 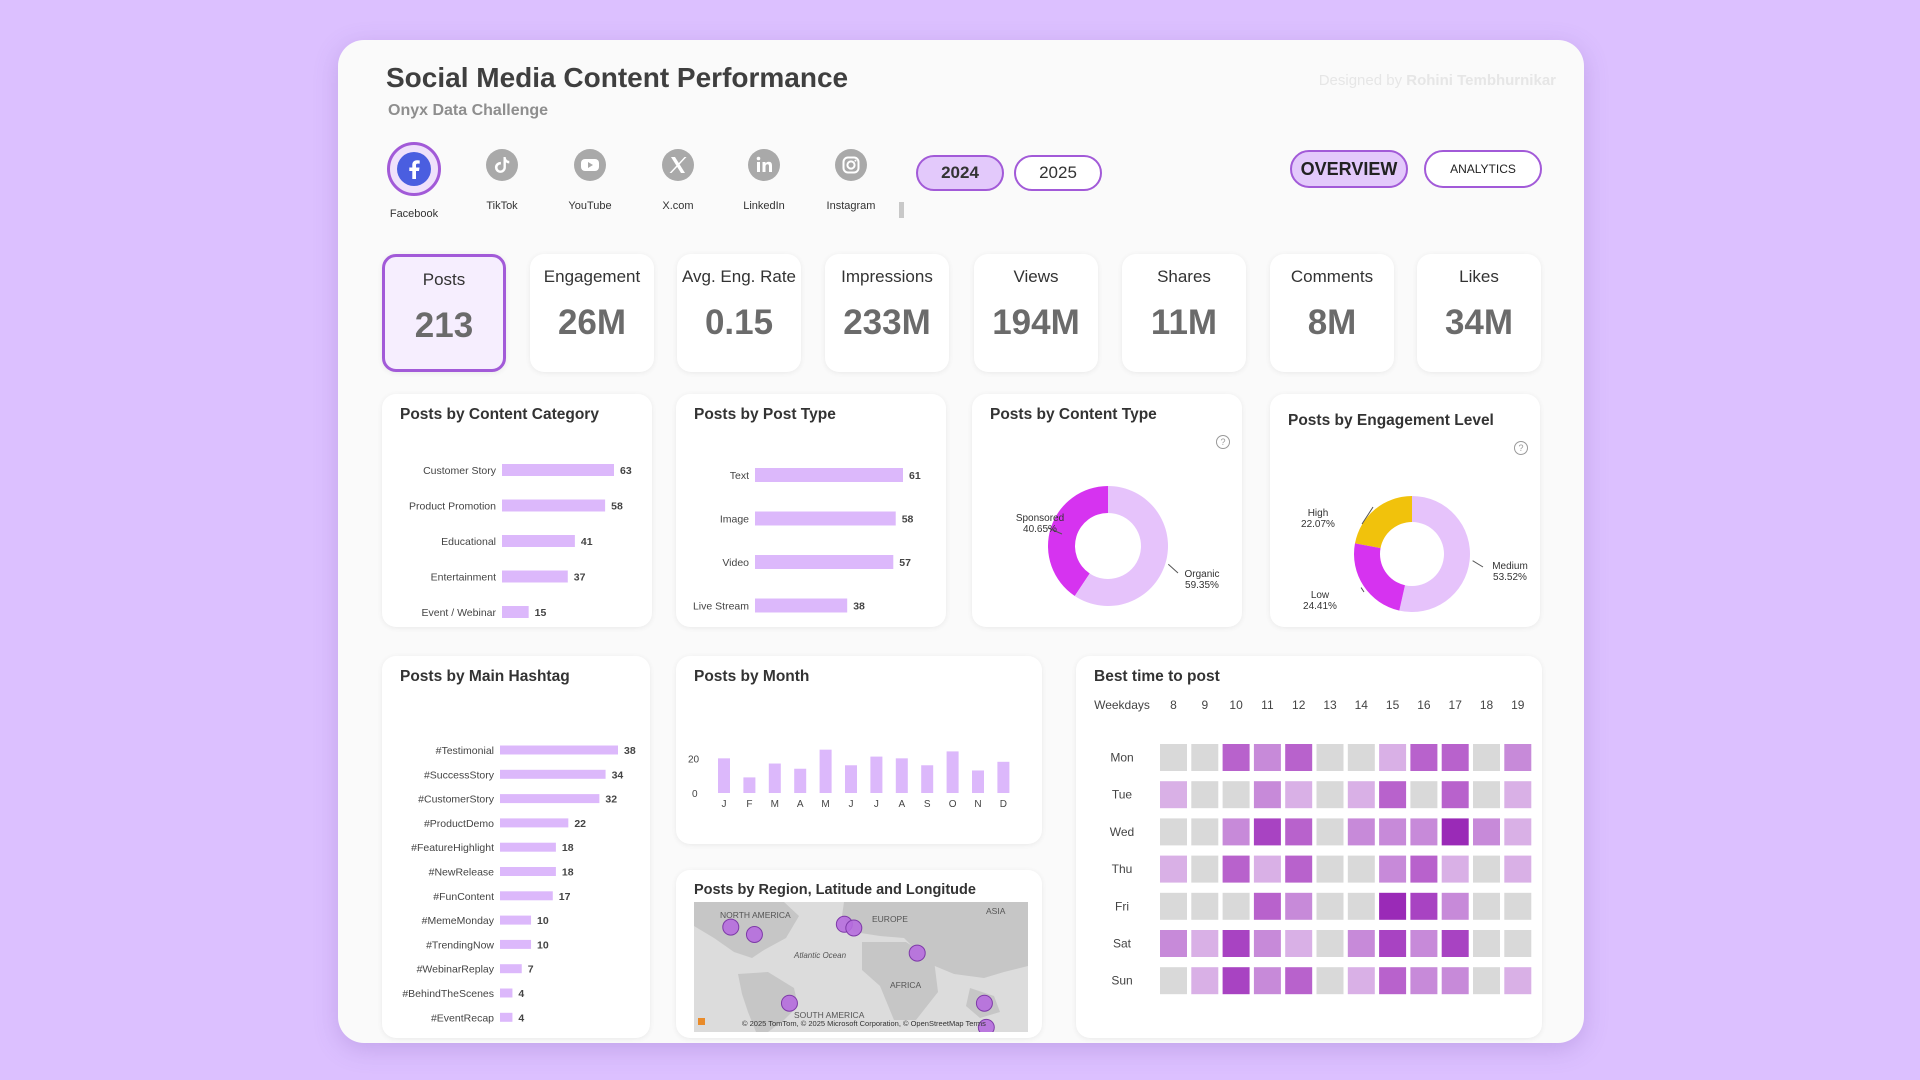 What do you see at coordinates (592, 313) in the screenshot?
I see `kpi-engagement: Engagement 26M` at bounding box center [592, 313].